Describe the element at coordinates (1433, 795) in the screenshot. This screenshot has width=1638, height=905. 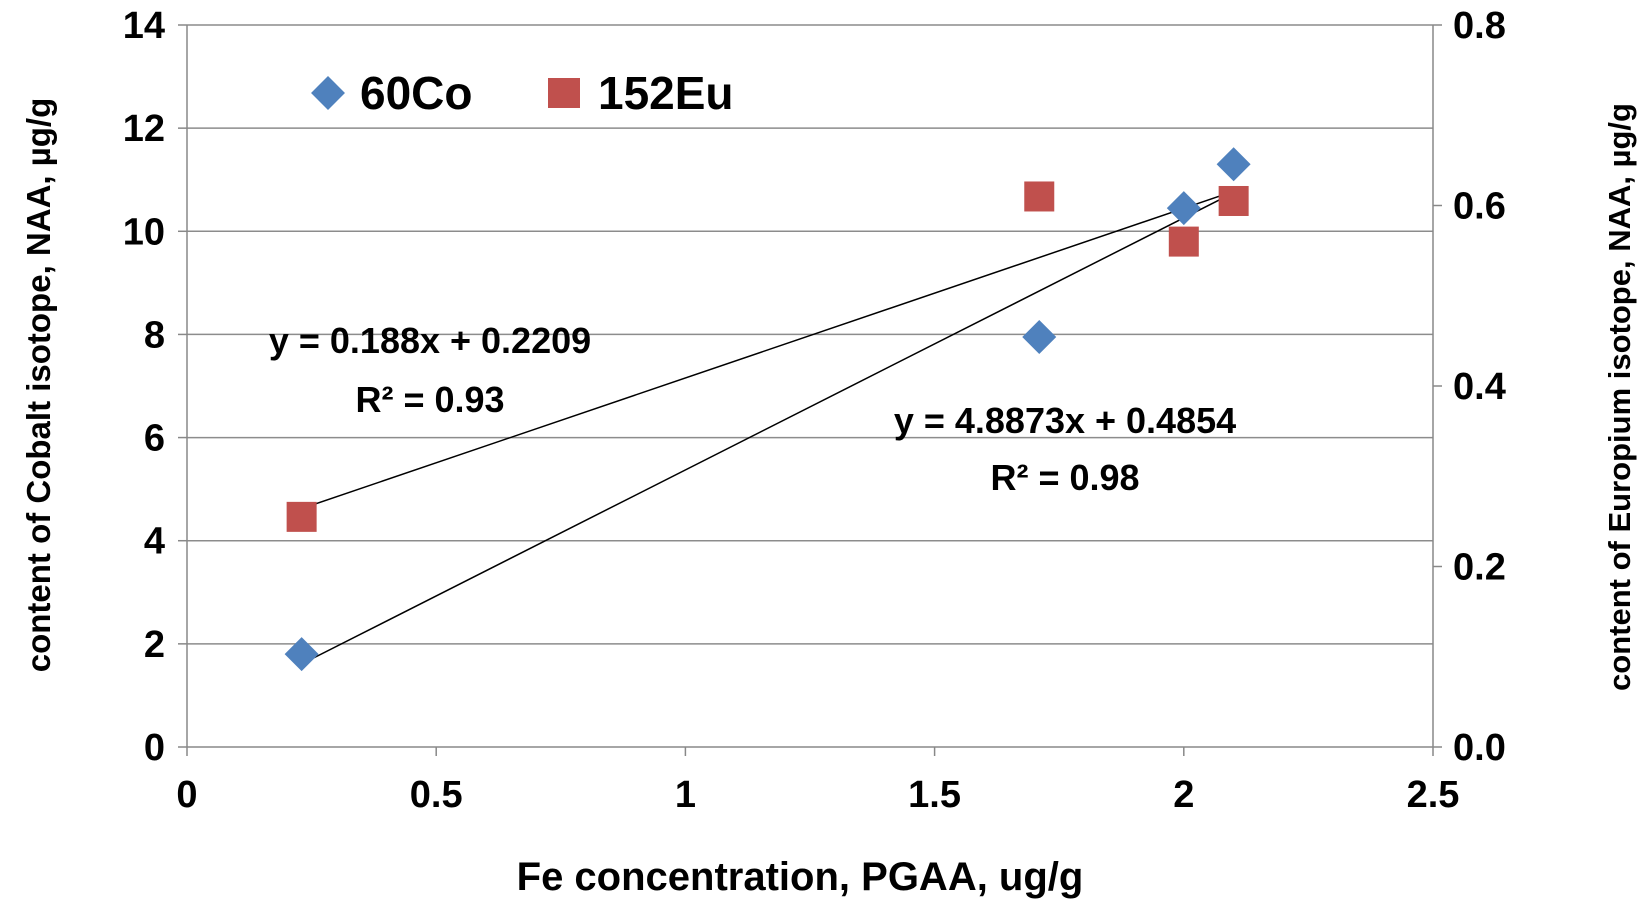
I see `x-tick-label: 2.5` at that location.